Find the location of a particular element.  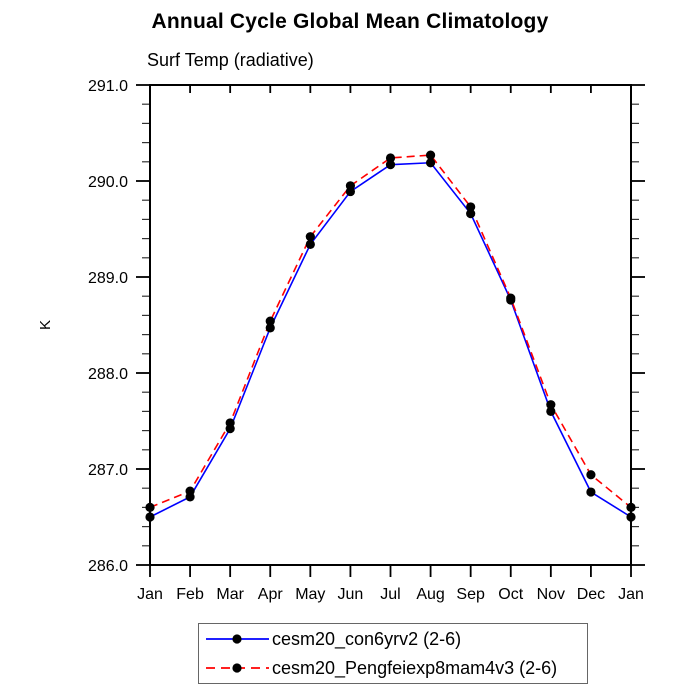

chart-title: Annual Cycle Global Mean Climatology is located at coordinates (350, 21).